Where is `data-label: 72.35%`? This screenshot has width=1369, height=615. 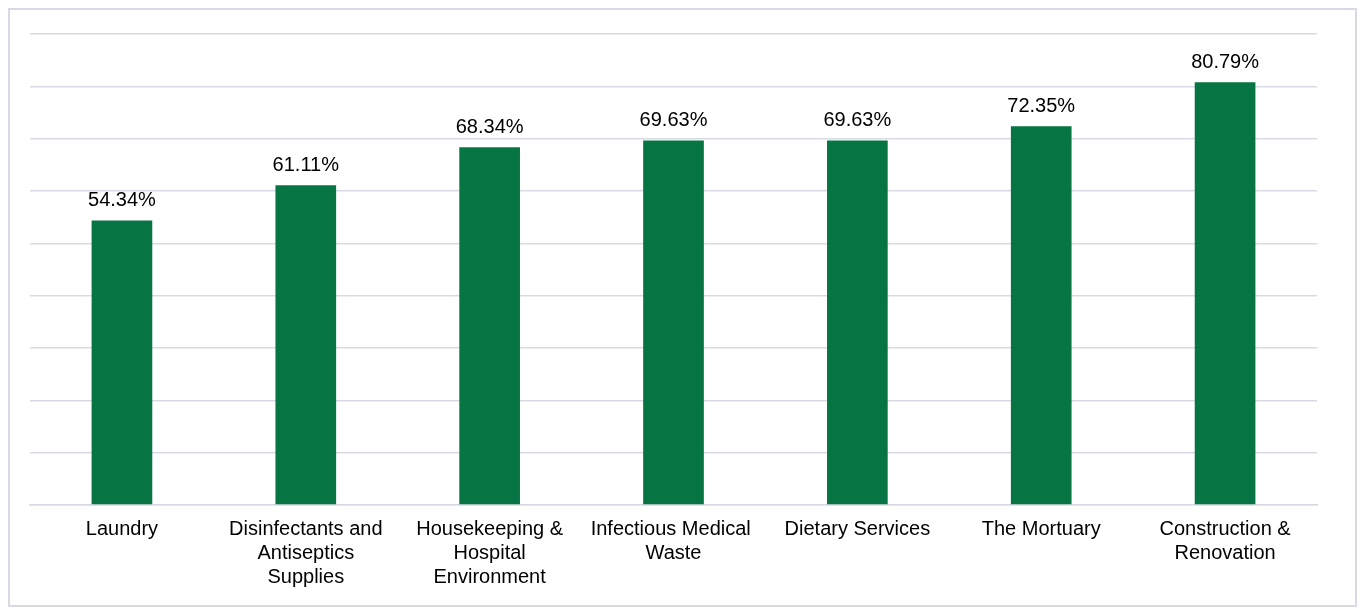 data-label: 72.35% is located at coordinates (1041, 104).